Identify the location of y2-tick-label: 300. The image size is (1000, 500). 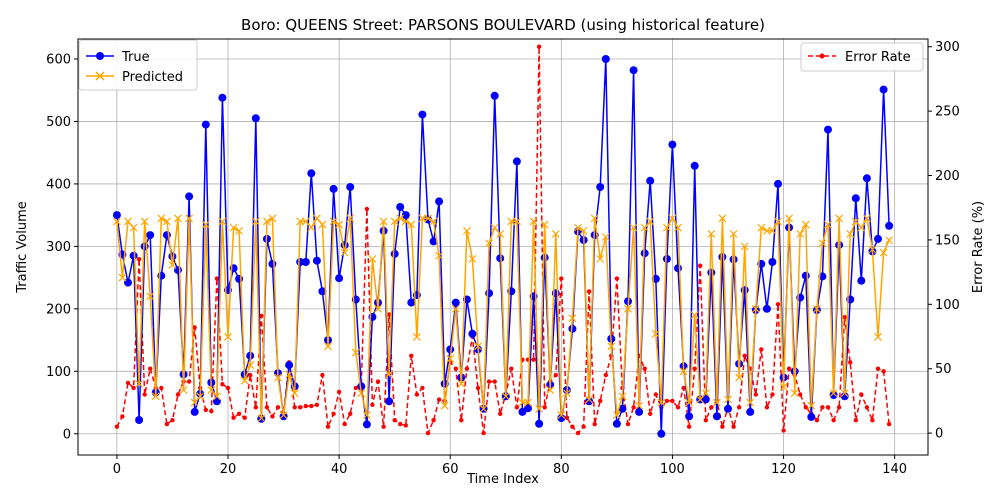
(947, 47).